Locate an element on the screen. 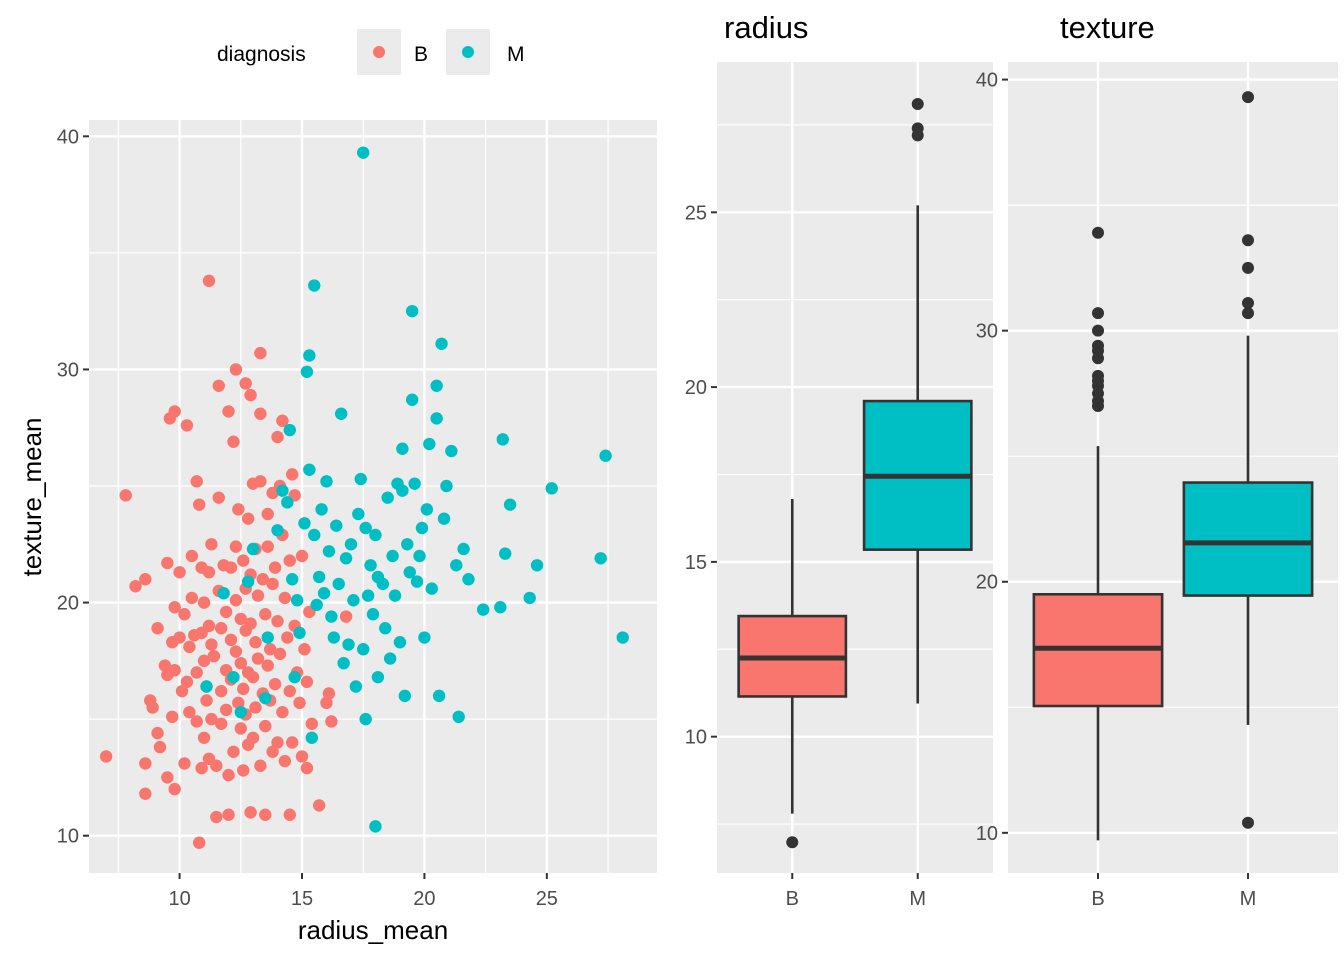 The width and height of the screenshot is (1344, 960). y-tick-label: 30 is located at coordinates (987, 332).